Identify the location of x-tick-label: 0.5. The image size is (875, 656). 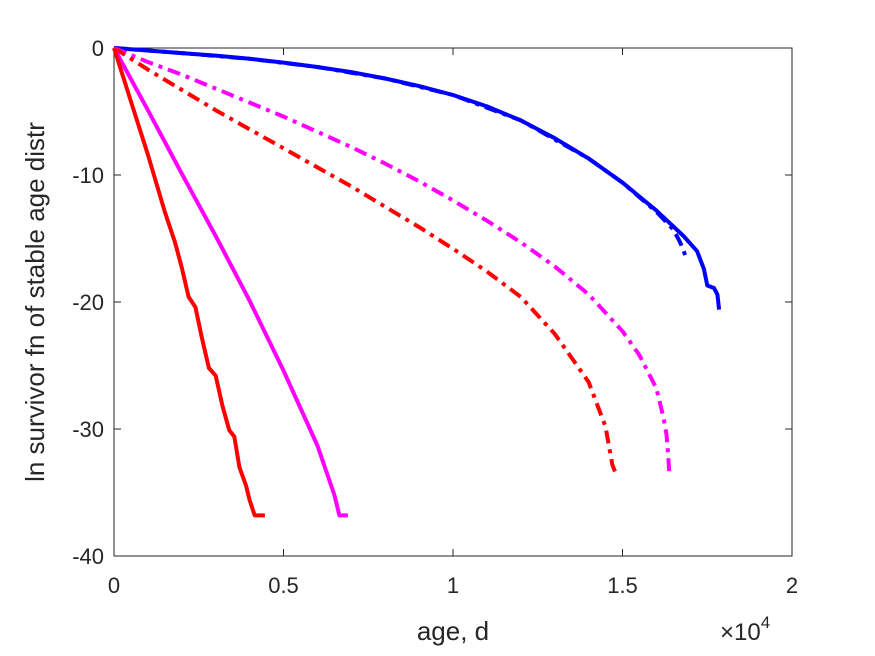
(283, 585).